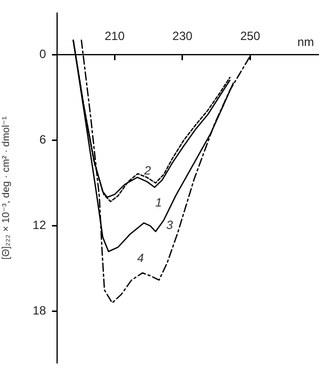 The width and height of the screenshot is (325, 376). What do you see at coordinates (158, 203) in the screenshot?
I see `series-label: 1` at bounding box center [158, 203].